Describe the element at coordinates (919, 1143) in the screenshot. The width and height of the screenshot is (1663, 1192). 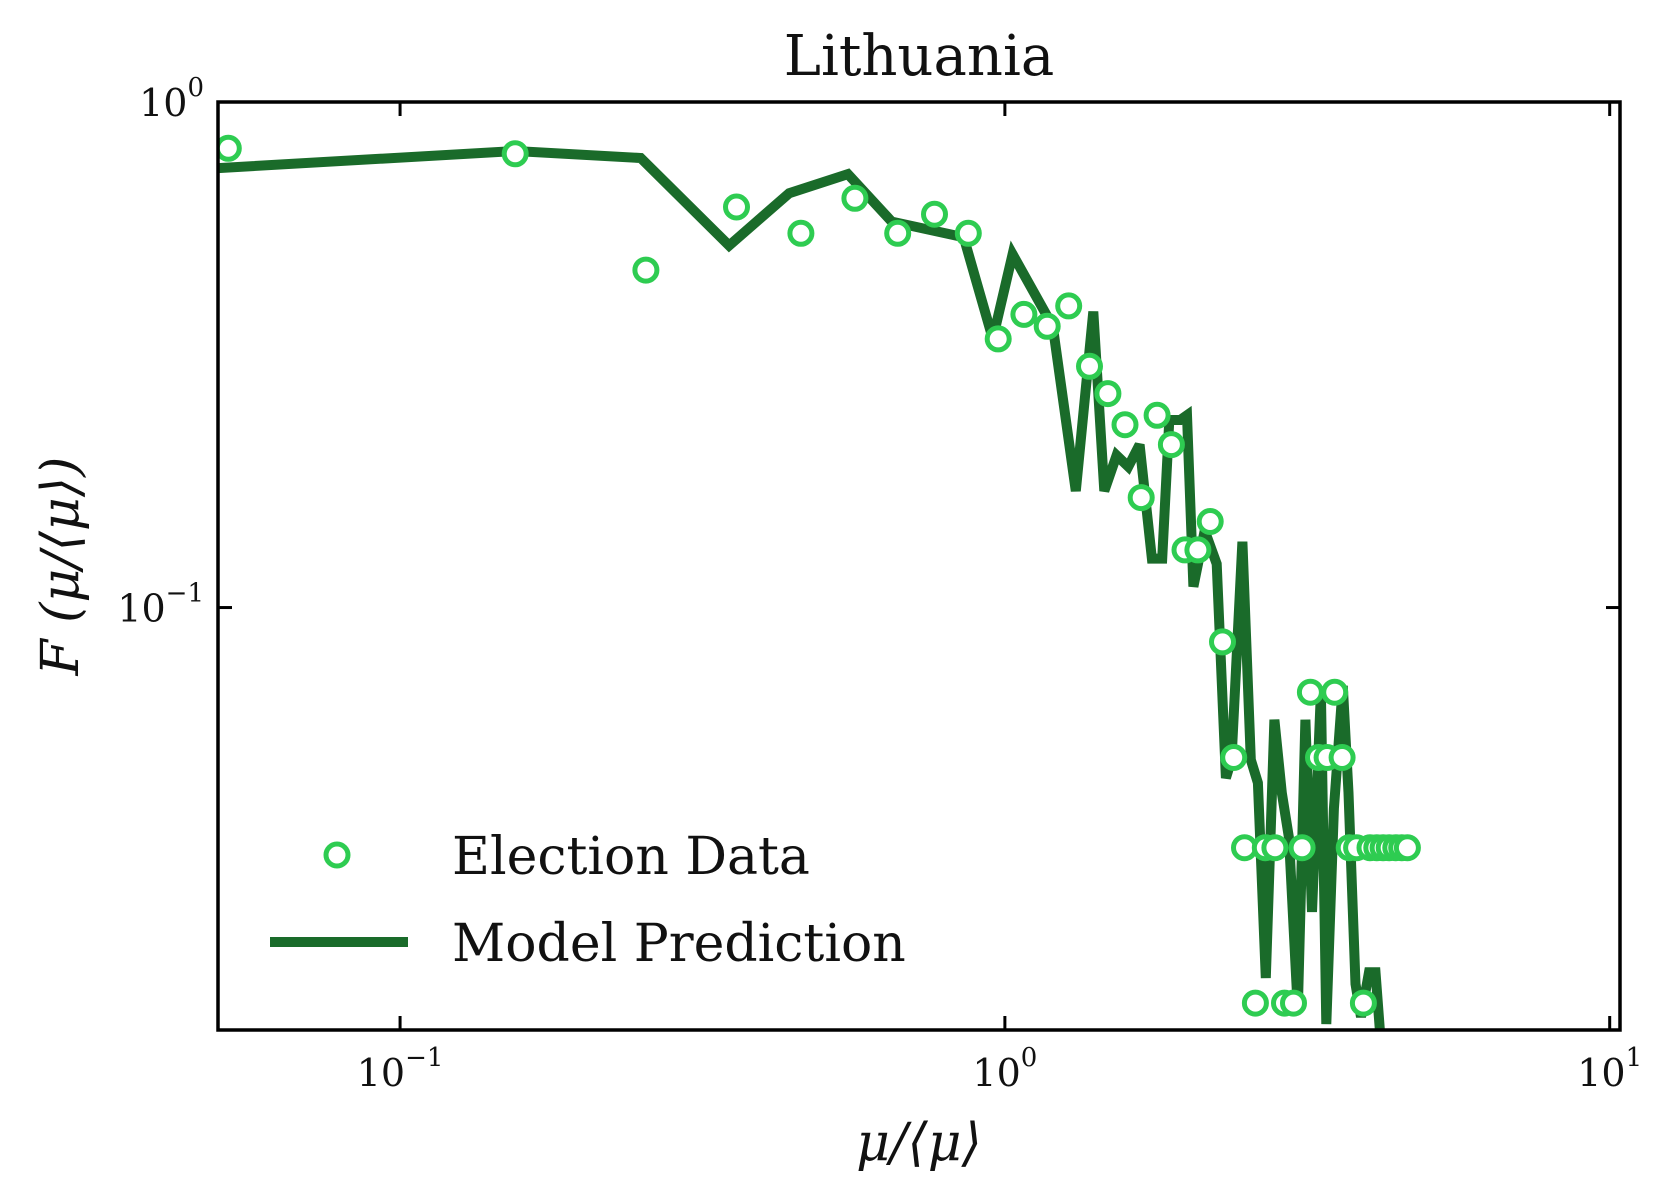
I see `x-axis-label: μ/⟨μ⟩` at that location.